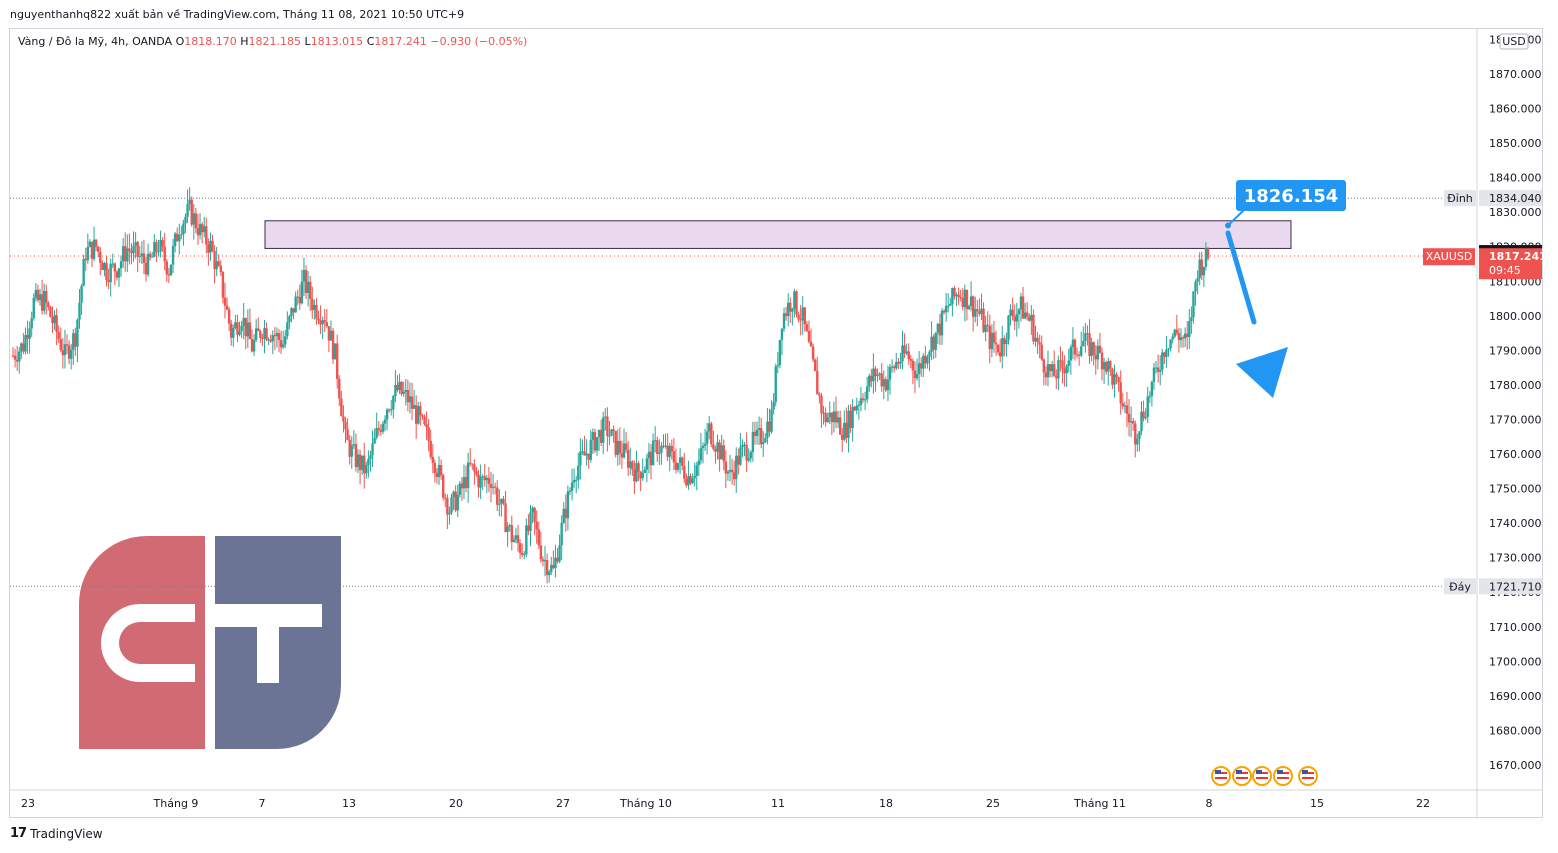  What do you see at coordinates (1514, 41) in the screenshot?
I see `currency-box` at bounding box center [1514, 41].